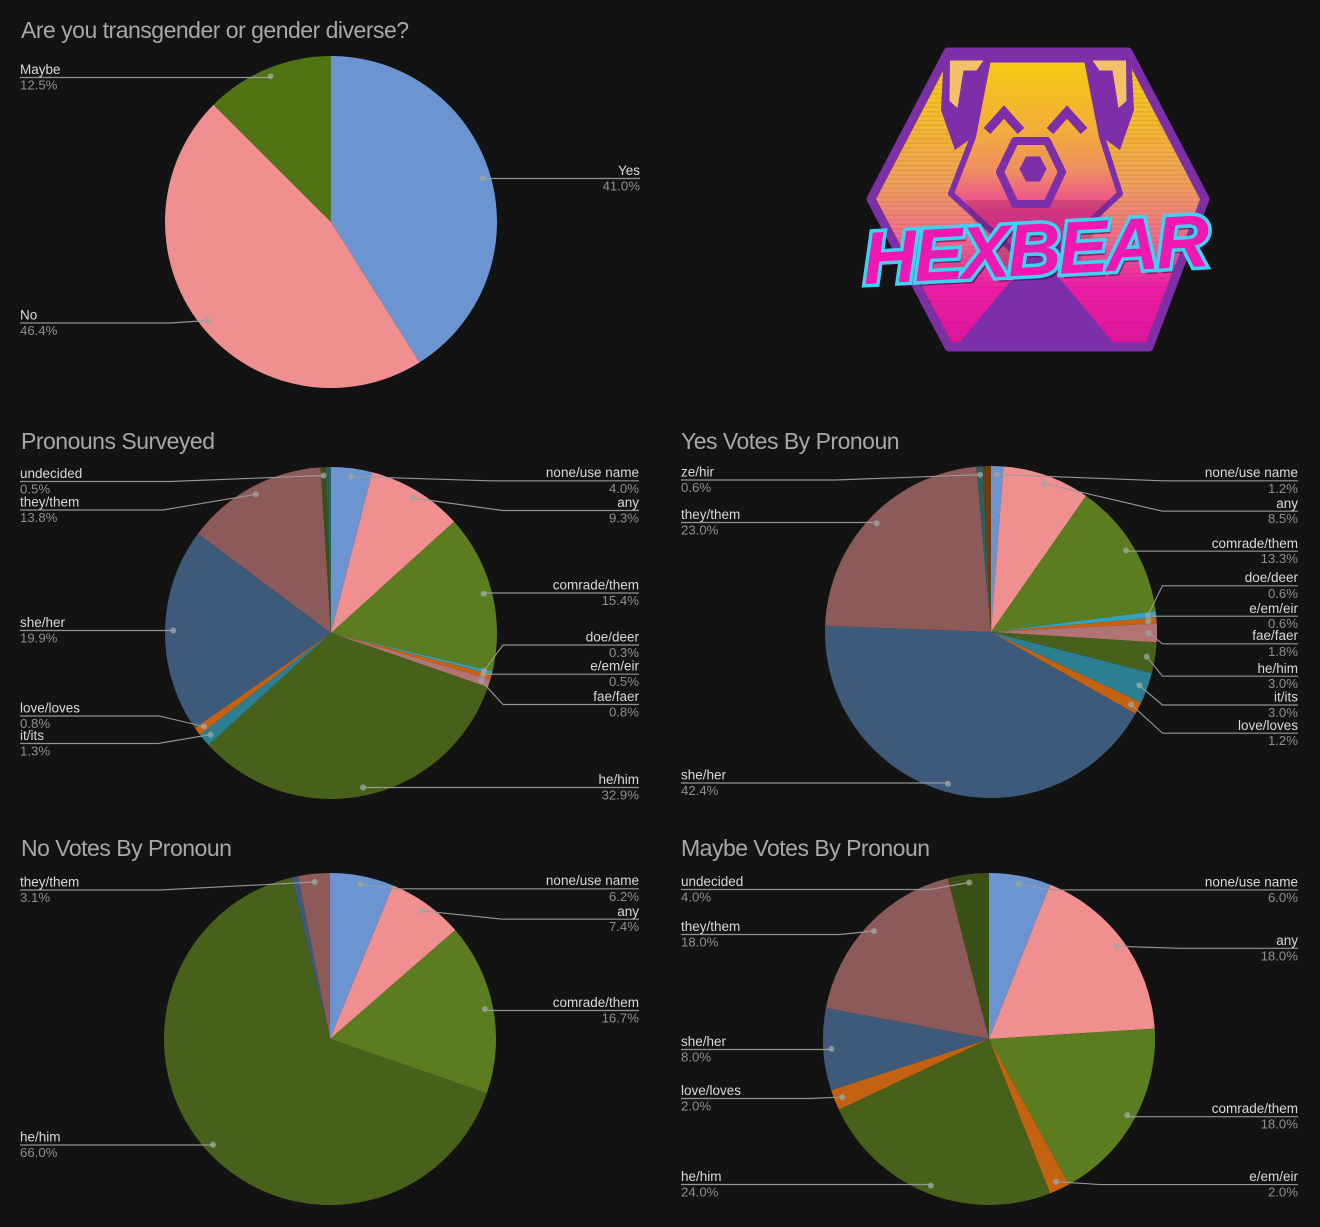 This screenshot has height=1227, width=1320. Describe the element at coordinates (39, 330) in the screenshot. I see `svg-text: 46.4%` at that location.